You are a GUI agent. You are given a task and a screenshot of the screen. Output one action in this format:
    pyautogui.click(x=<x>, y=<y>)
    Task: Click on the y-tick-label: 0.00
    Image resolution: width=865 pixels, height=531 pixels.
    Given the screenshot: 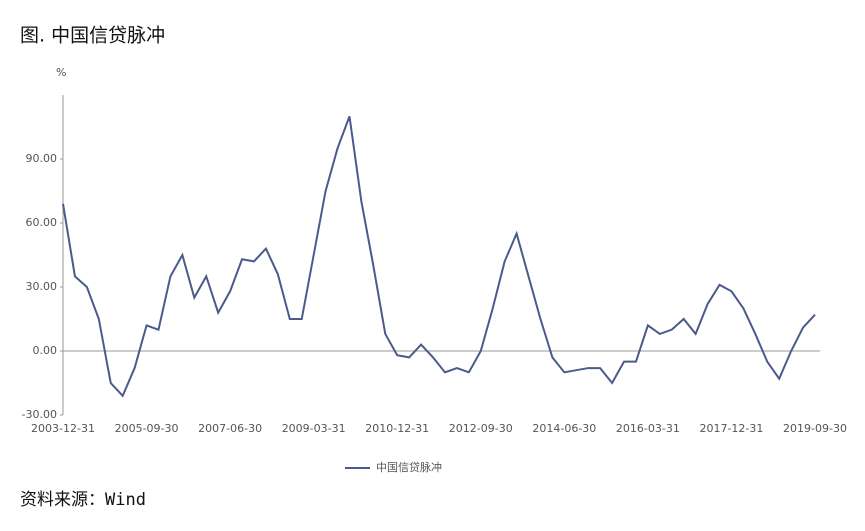 What is the action you would take?
    pyautogui.click(x=45, y=350)
    